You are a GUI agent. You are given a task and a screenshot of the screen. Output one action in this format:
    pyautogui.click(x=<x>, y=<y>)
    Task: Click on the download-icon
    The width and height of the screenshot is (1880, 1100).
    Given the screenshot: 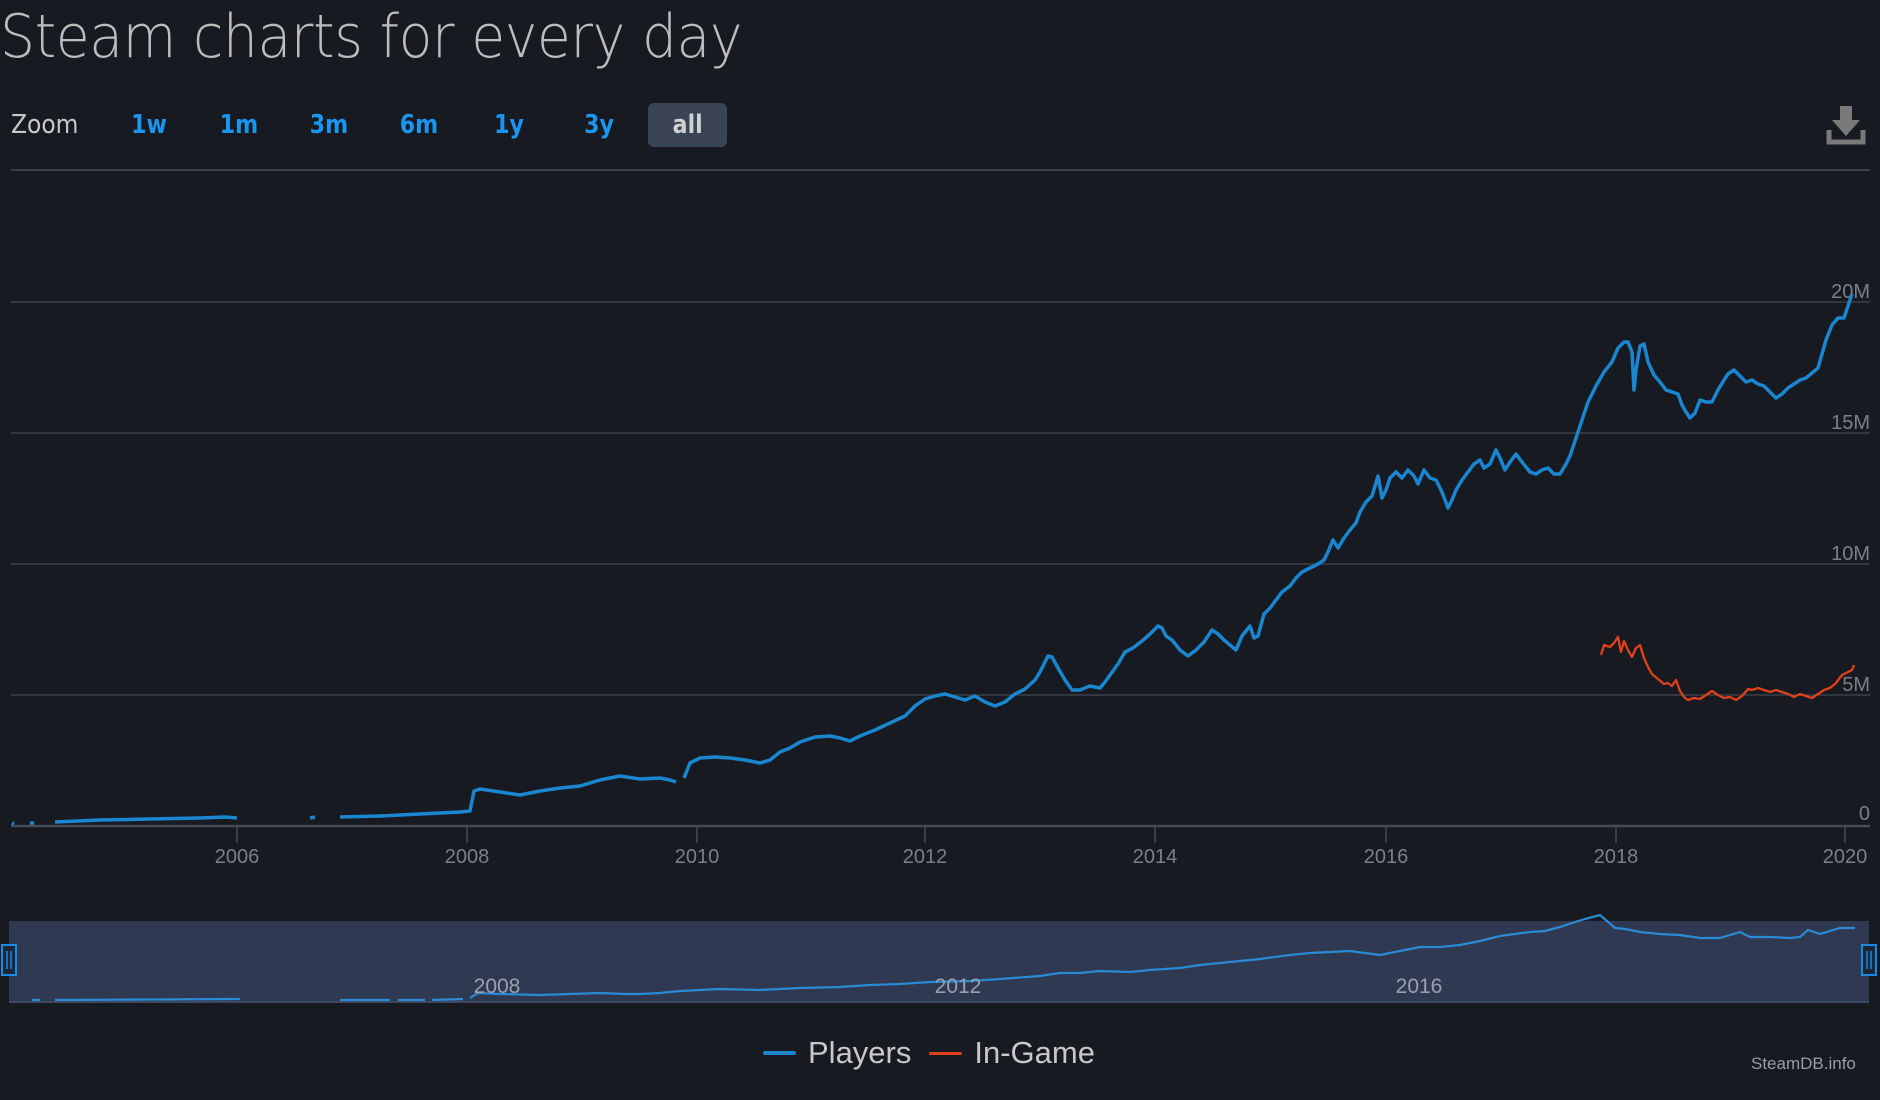 What is the action you would take?
    pyautogui.click(x=1846, y=125)
    